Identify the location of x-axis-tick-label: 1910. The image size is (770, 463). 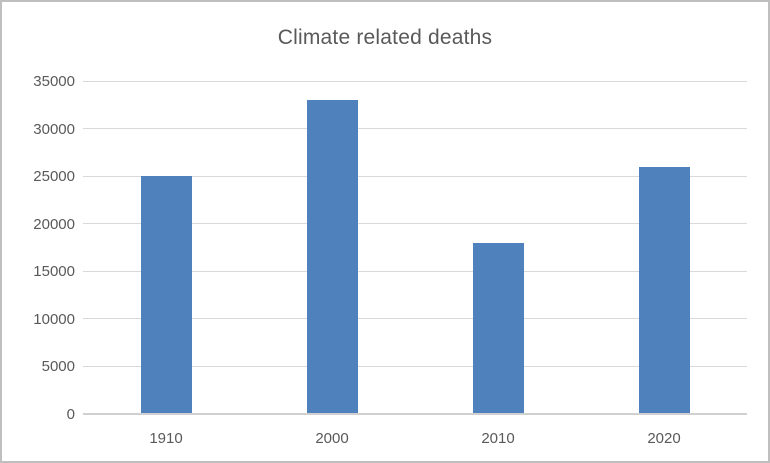
(166, 438).